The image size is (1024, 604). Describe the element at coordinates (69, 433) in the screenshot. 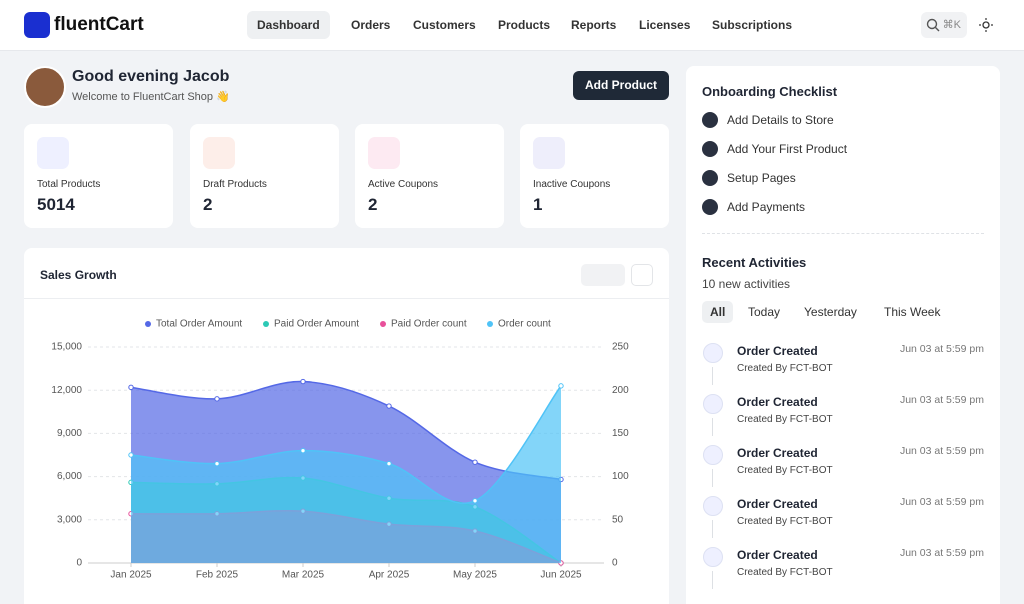

I see `y-tick-label: 9,000` at that location.